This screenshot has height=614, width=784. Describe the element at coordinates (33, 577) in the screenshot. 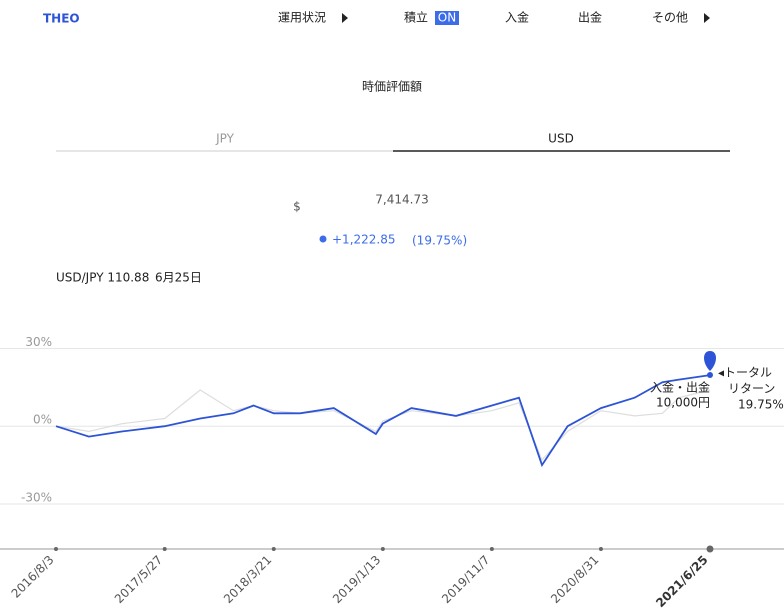

I see `x-tick-label: 2016/8/3` at that location.